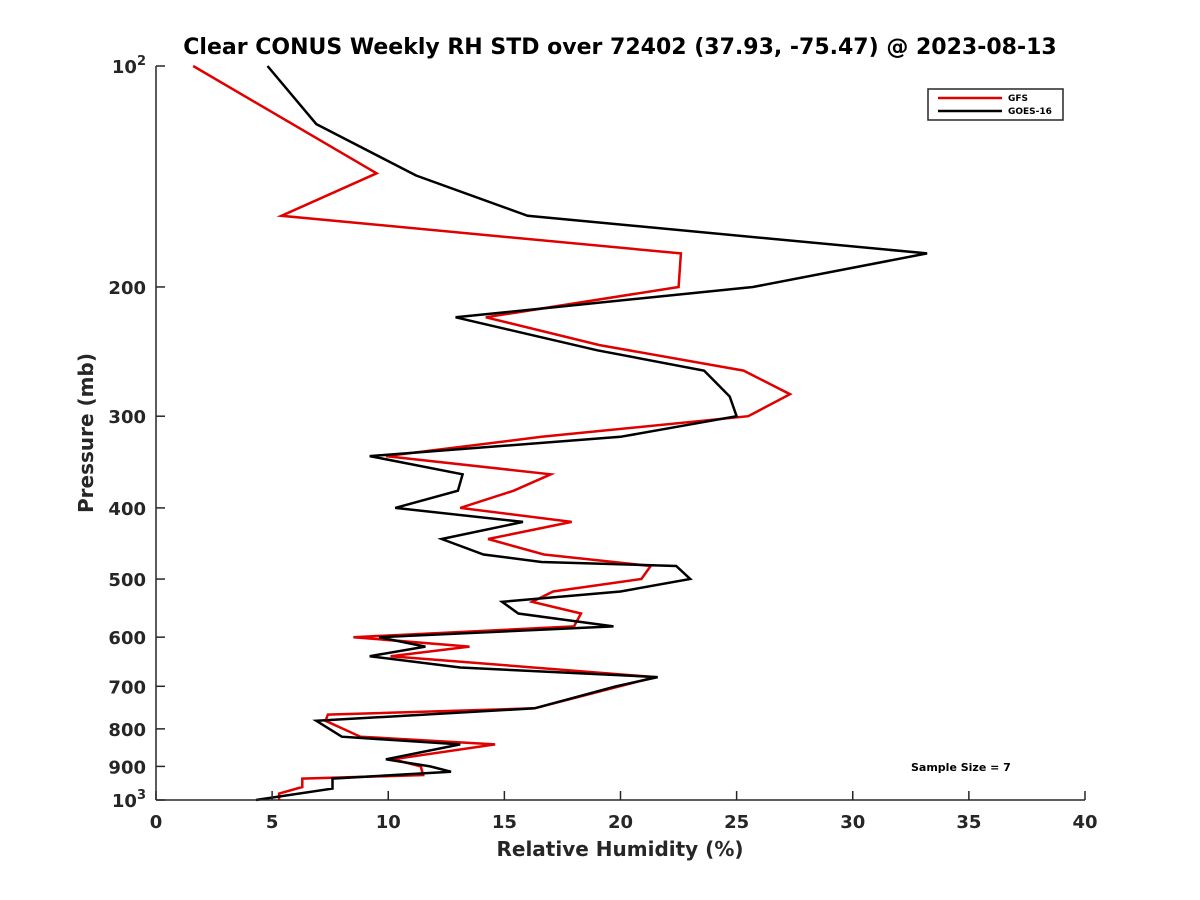 This screenshot has width=1200, height=900. Describe the element at coordinates (619, 849) in the screenshot. I see `x-axis-label: Relative Humidity (%)` at that location.